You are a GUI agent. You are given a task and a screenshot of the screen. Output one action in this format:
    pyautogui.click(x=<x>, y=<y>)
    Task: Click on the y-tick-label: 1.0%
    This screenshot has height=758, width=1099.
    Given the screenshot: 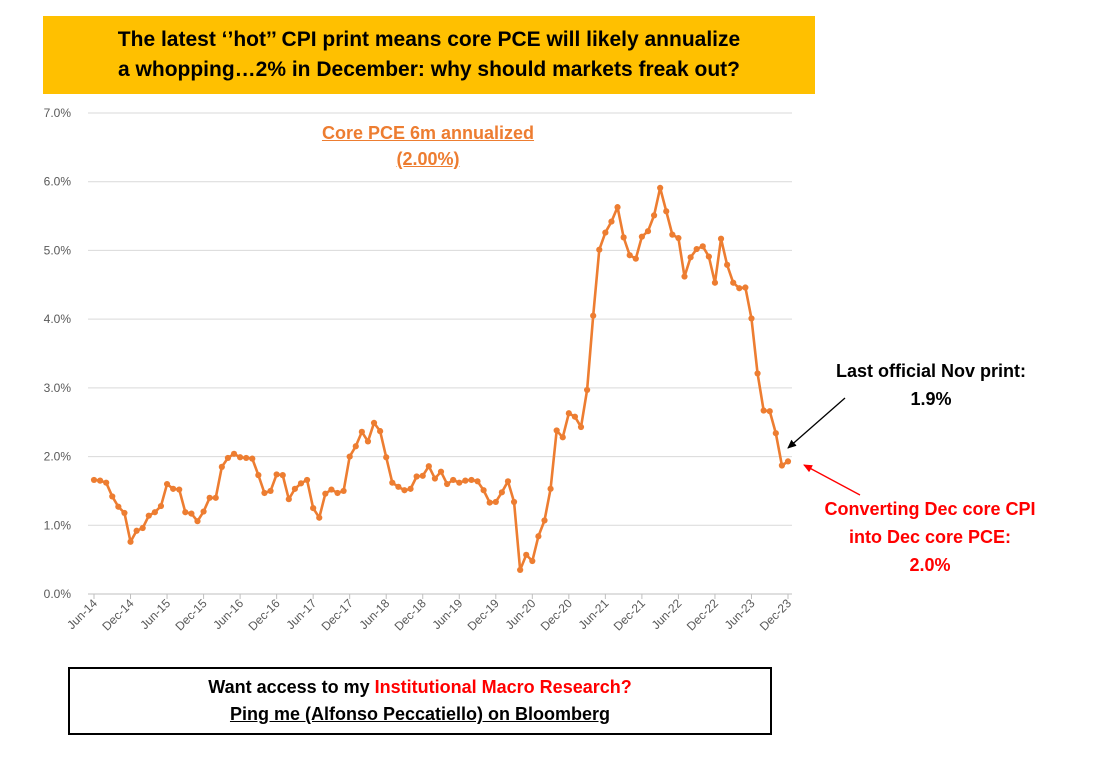 What is the action you would take?
    pyautogui.click(x=58, y=525)
    